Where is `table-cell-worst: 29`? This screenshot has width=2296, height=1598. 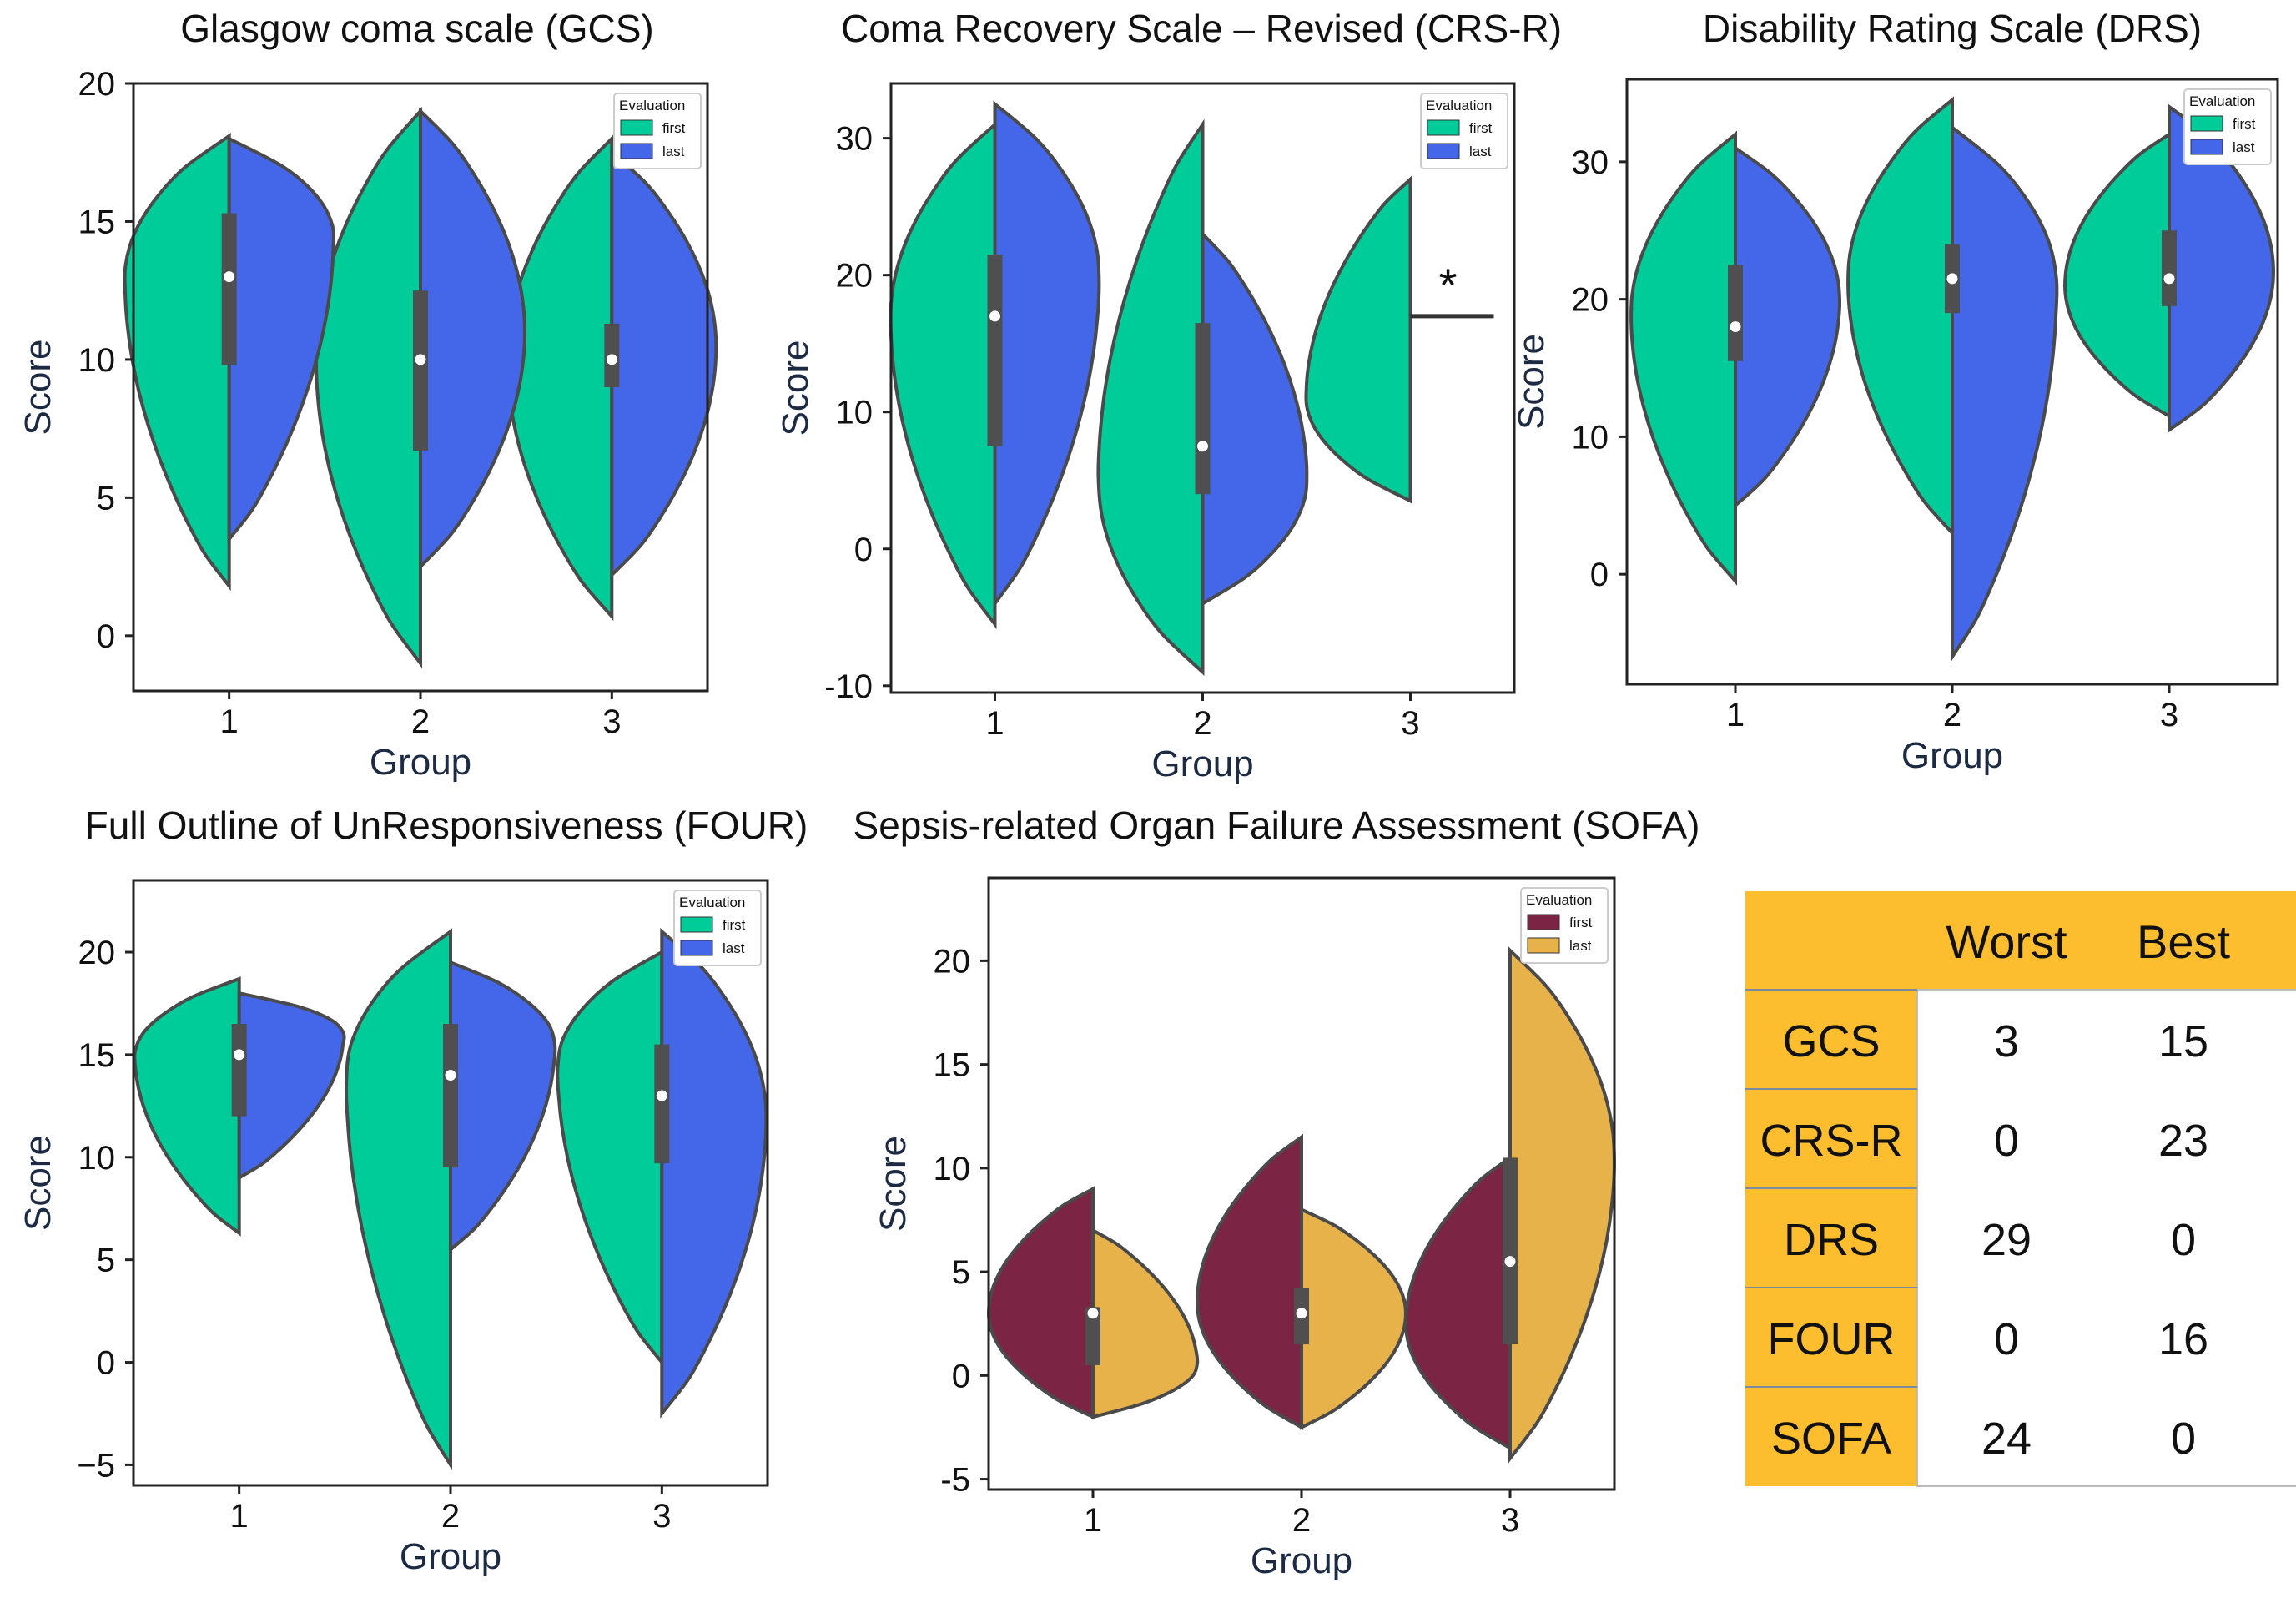
table-cell-worst: 29 is located at coordinates (2006, 1240).